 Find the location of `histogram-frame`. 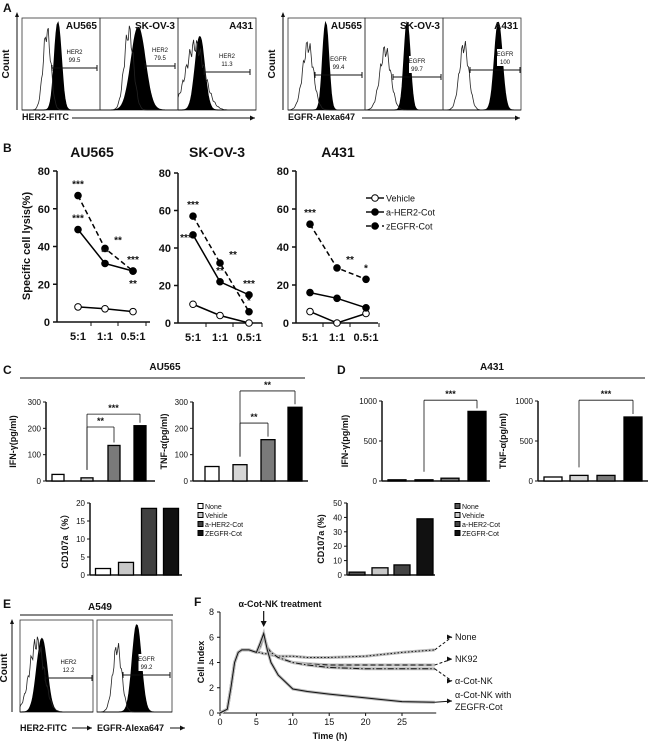

histogram-frame is located at coordinates (56, 666).